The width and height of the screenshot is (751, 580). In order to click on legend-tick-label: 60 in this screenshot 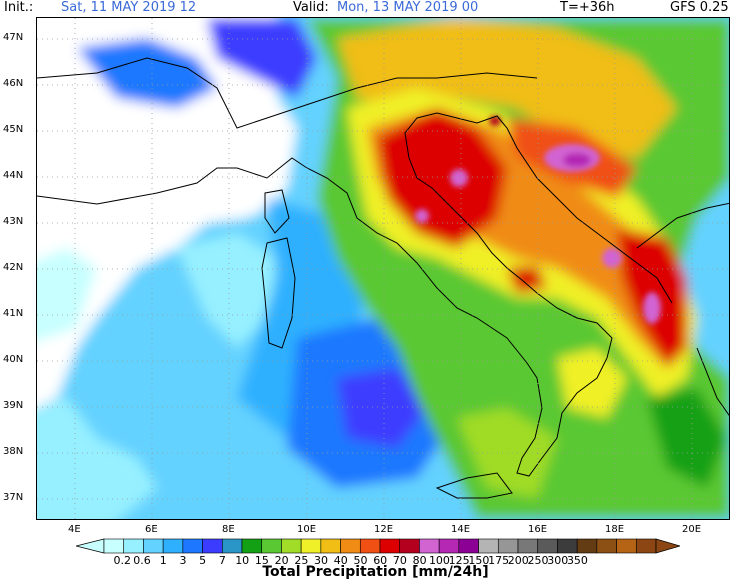, I will do `click(380, 560)`.